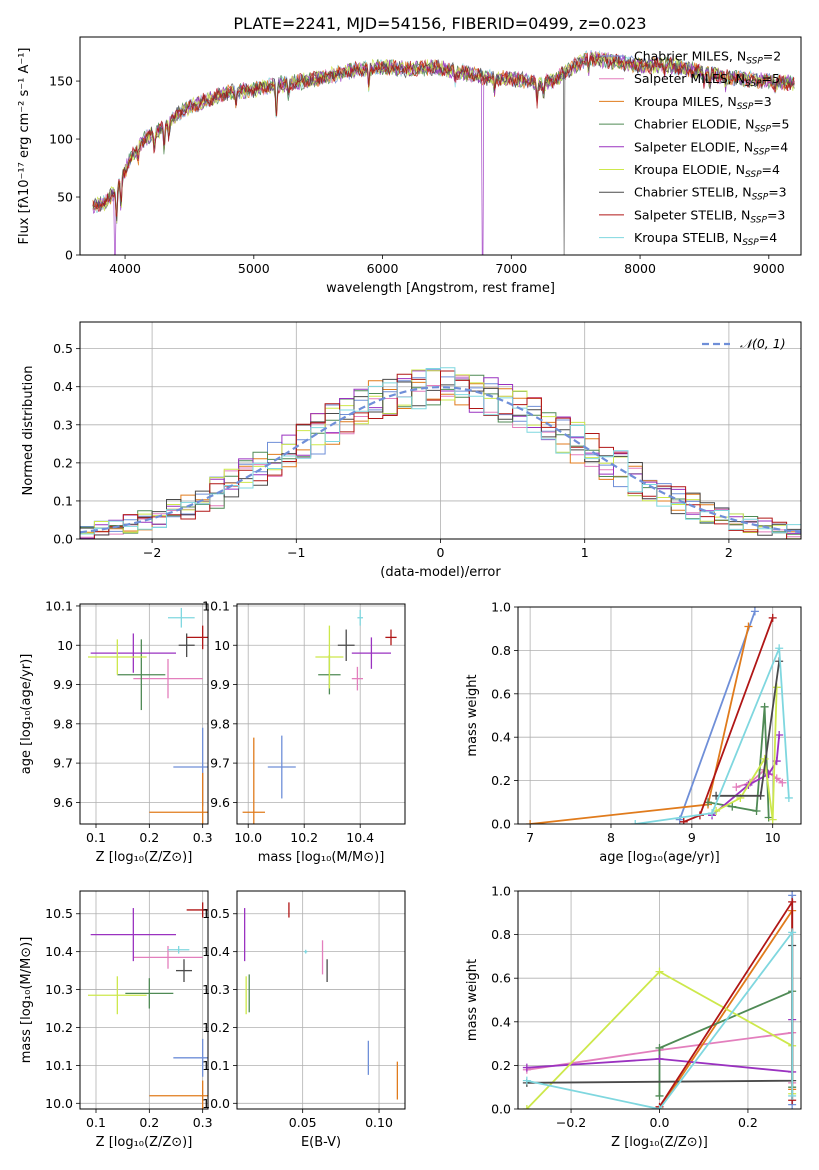 The image size is (819, 1170). I want to click on y-tick-label: 0.3, so click(63, 424).